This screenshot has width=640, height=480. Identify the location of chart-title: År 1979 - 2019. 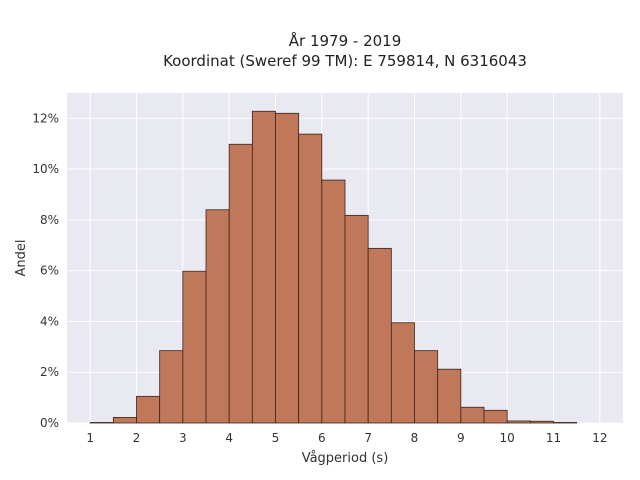
(345, 40).